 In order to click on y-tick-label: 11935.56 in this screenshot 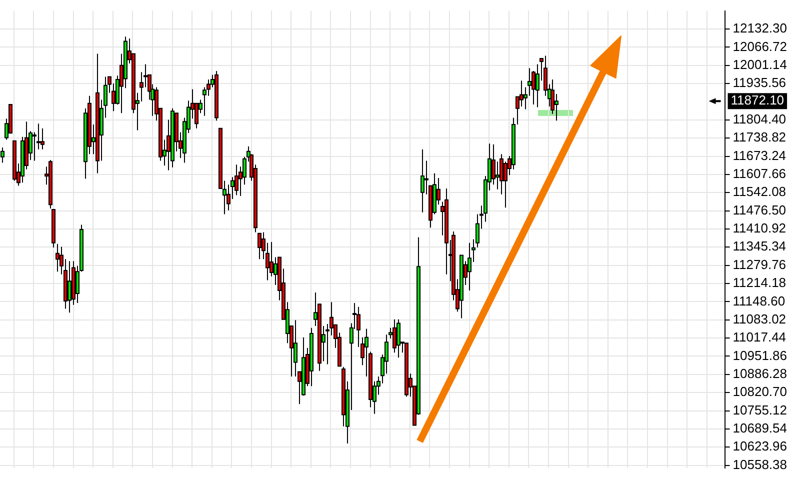, I will do `click(759, 82)`.